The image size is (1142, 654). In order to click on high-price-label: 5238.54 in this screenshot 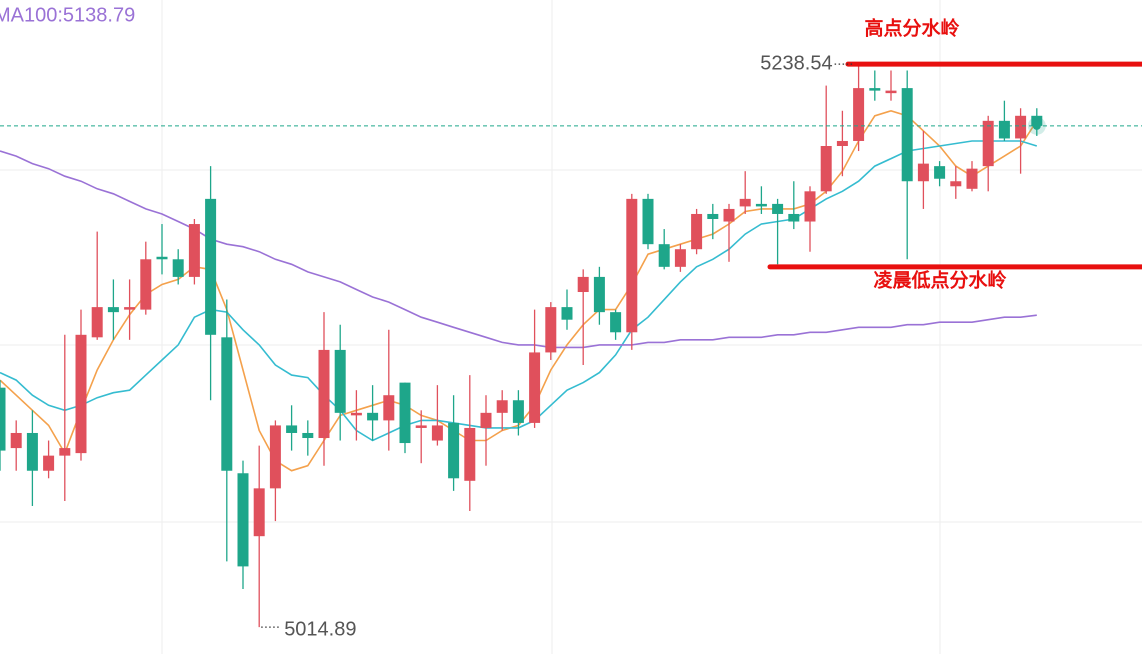, I will do `click(796, 63)`.